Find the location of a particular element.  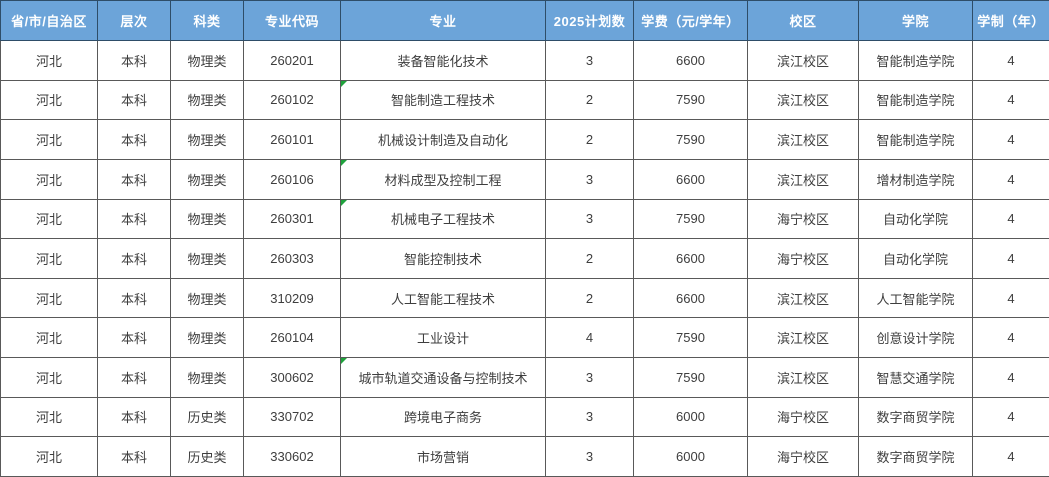

cell-college: 创意设计学院 is located at coordinates (915, 337).